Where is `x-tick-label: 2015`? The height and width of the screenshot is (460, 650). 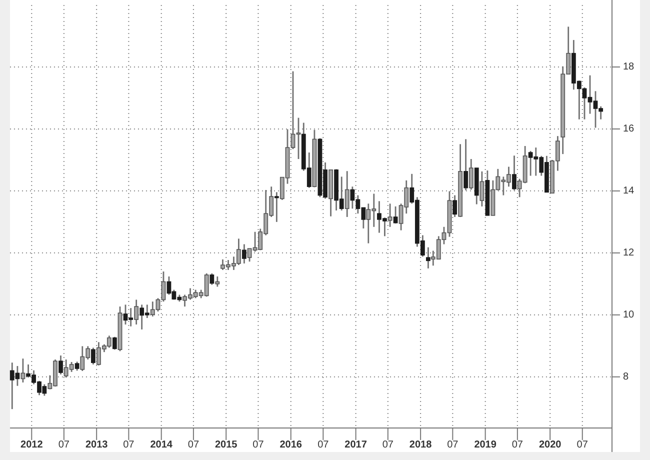 x-tick-label: 2015 is located at coordinates (226, 445).